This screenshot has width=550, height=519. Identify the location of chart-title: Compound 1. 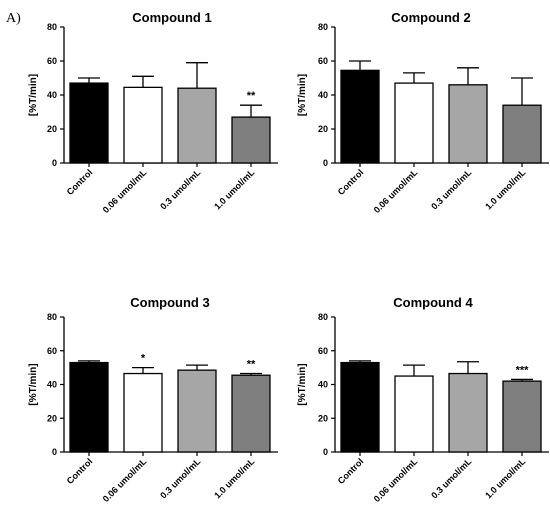
(171, 17).